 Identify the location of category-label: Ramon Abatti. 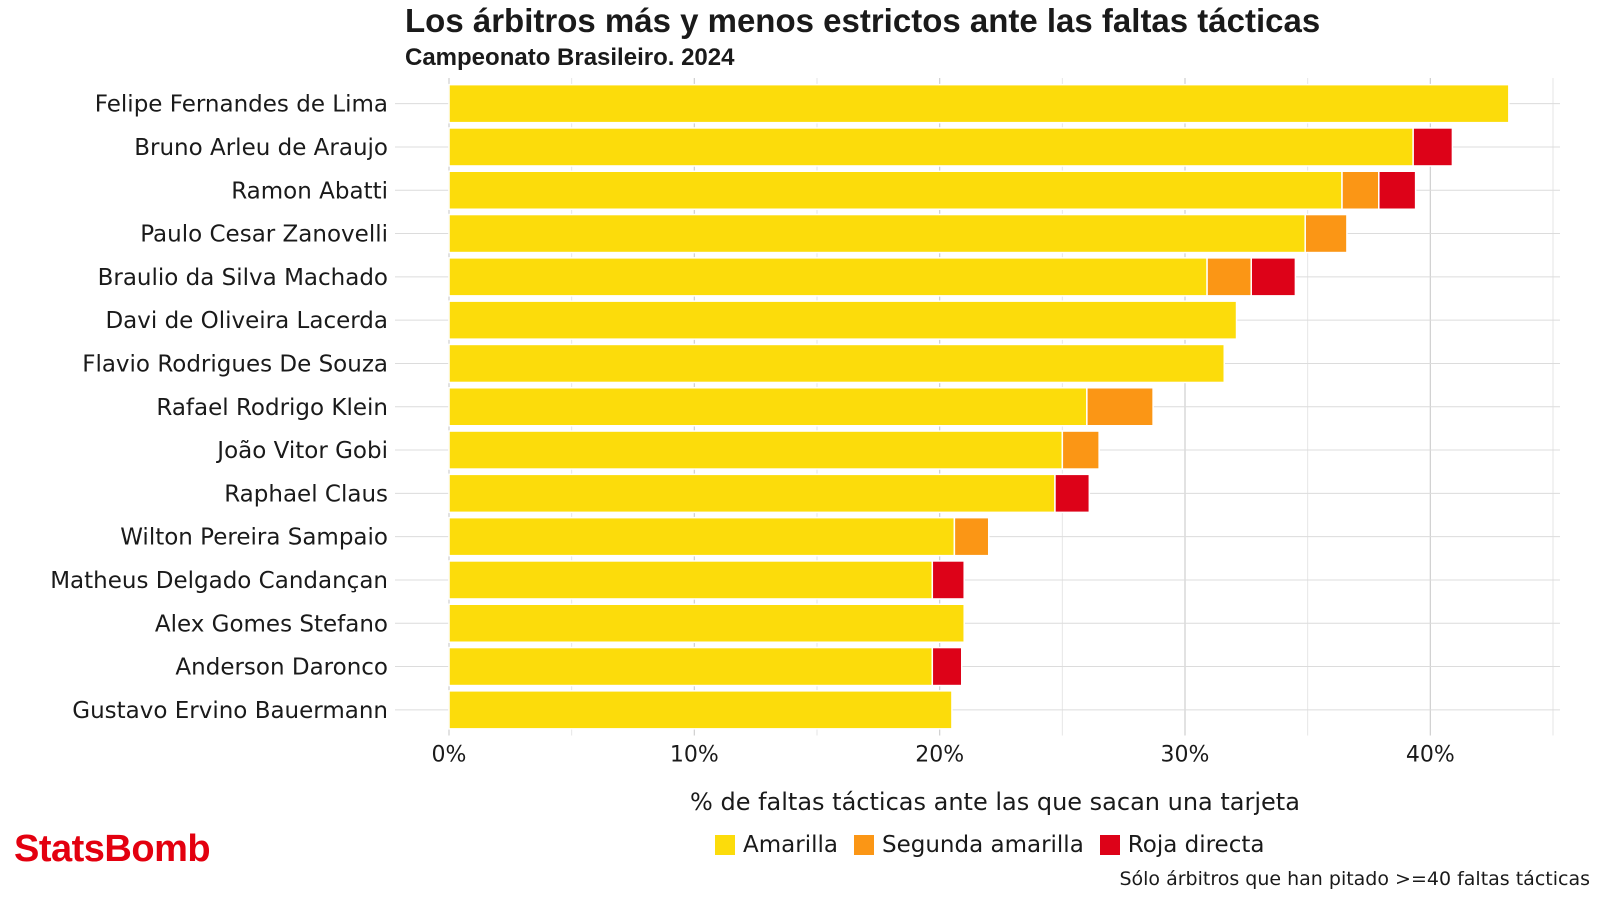
(309, 191).